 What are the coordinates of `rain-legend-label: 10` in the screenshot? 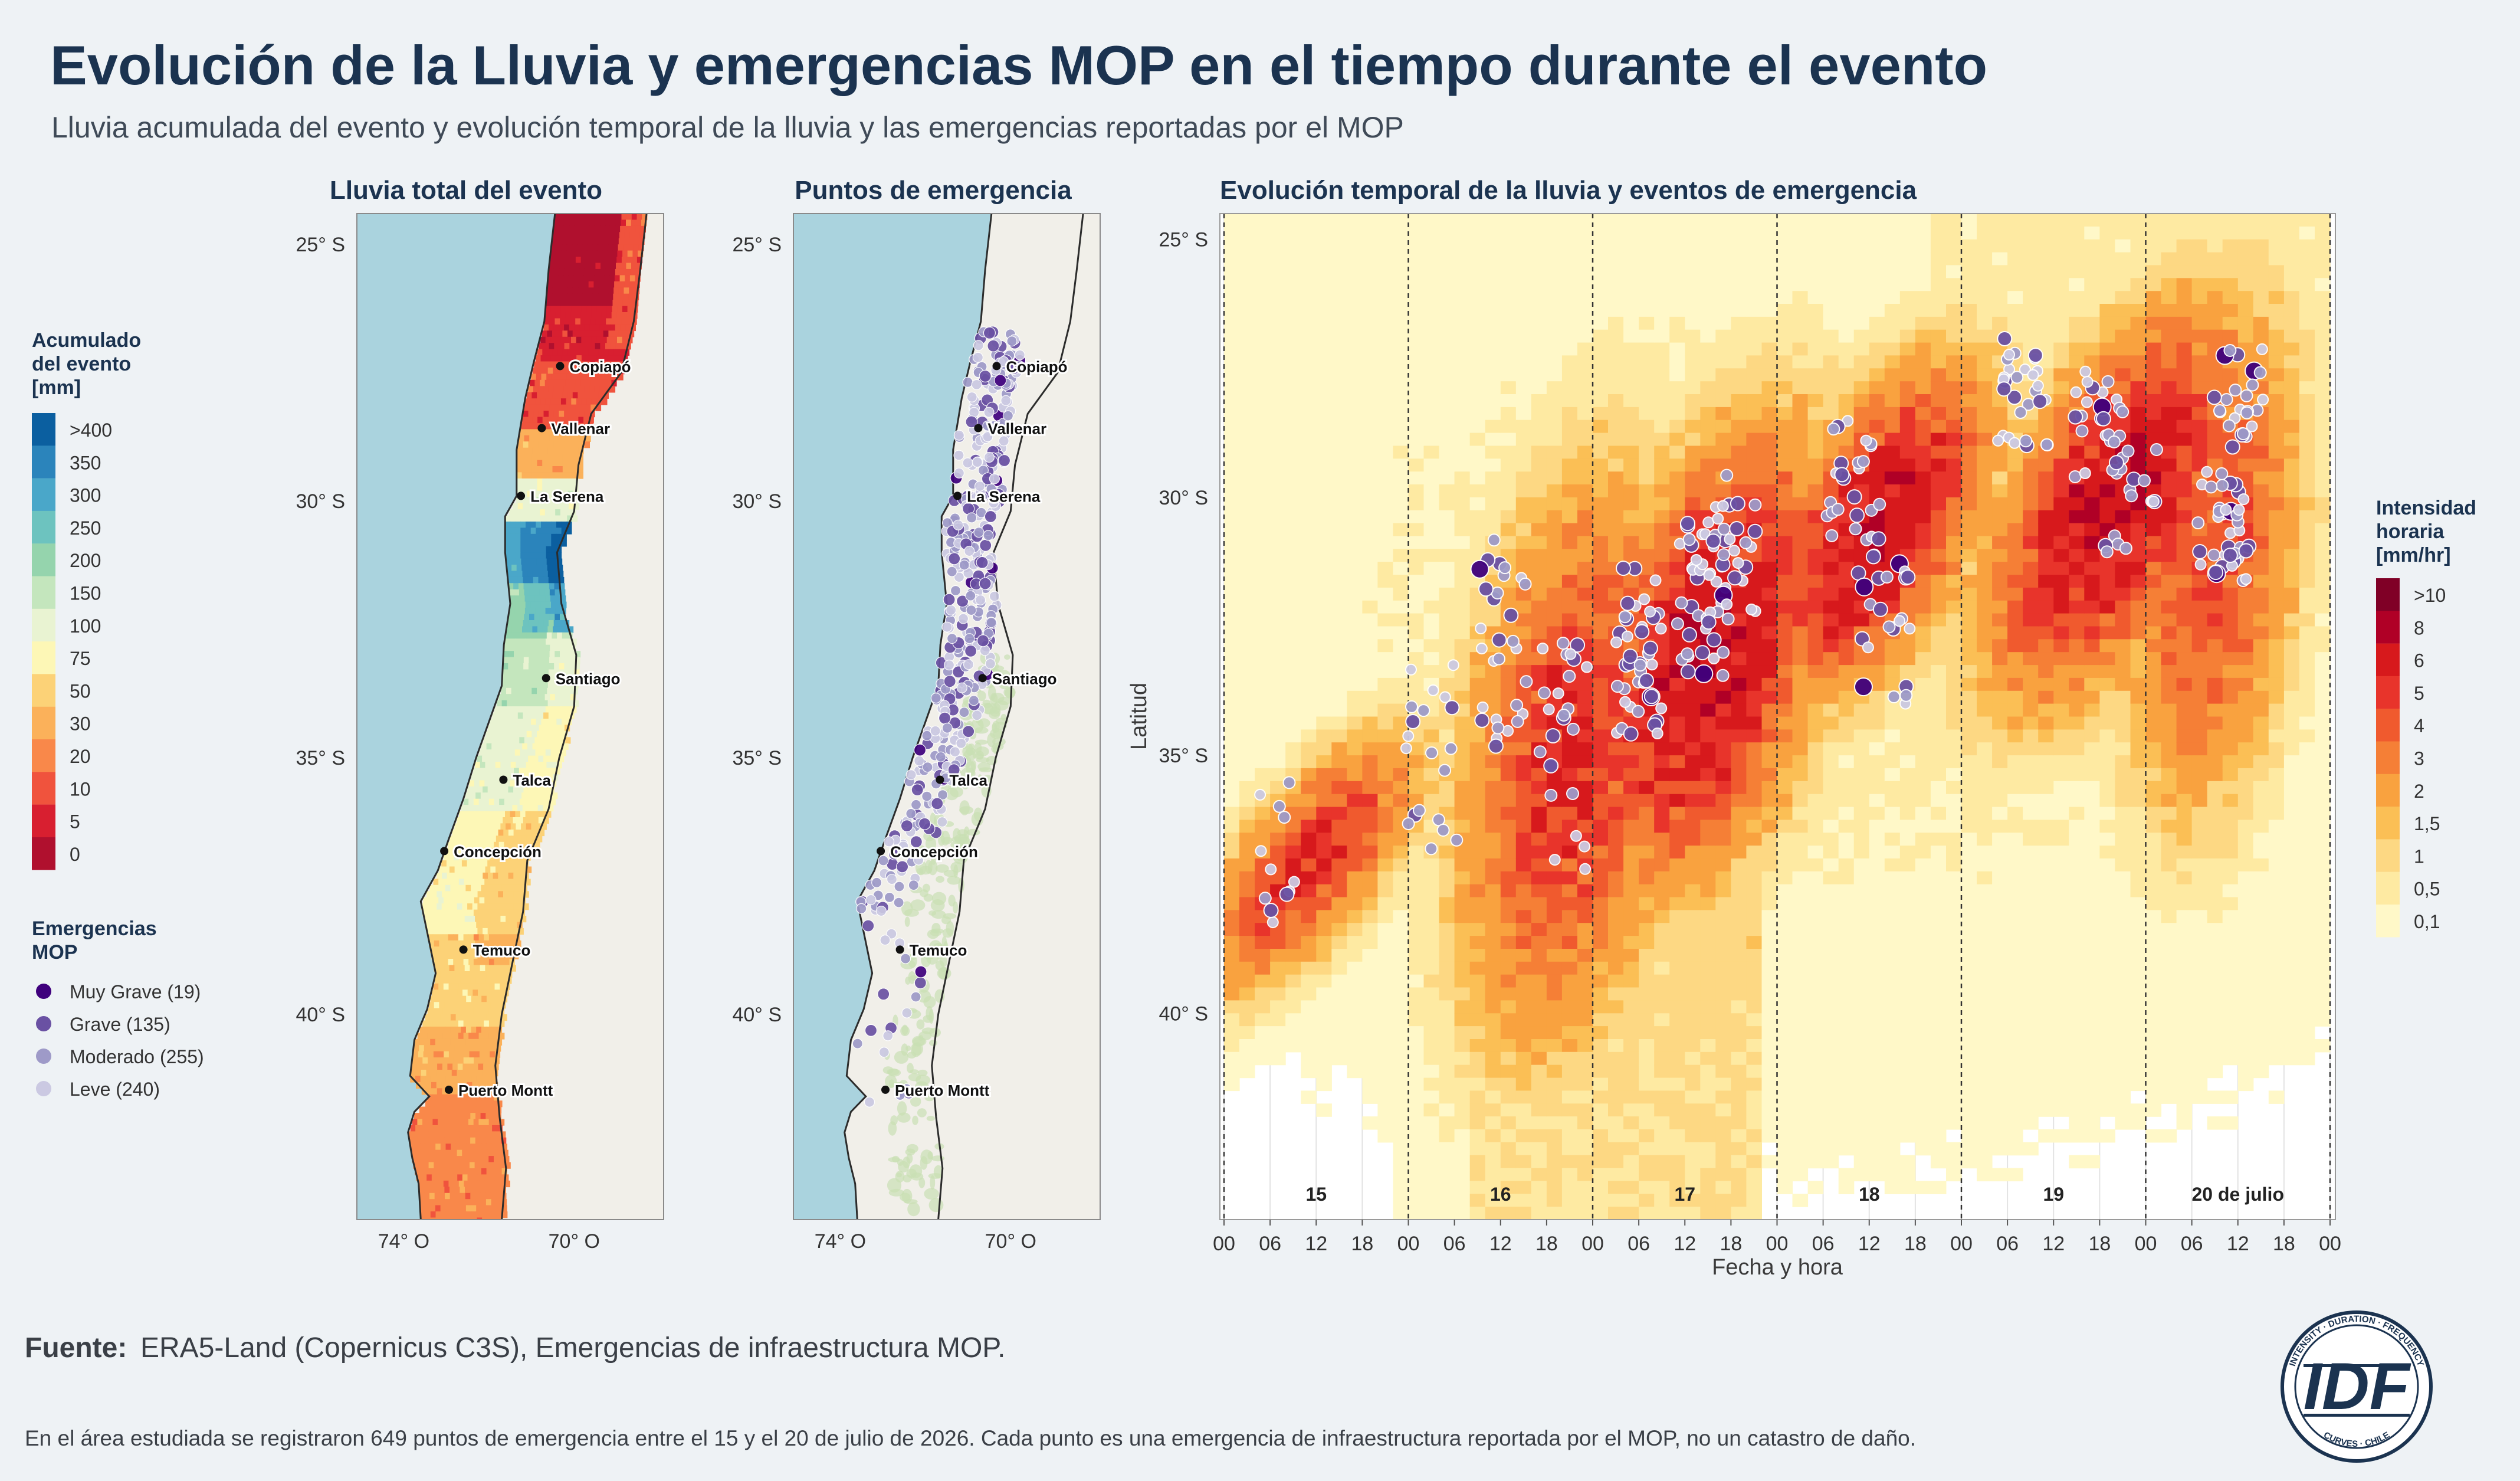 It's located at (80, 789).